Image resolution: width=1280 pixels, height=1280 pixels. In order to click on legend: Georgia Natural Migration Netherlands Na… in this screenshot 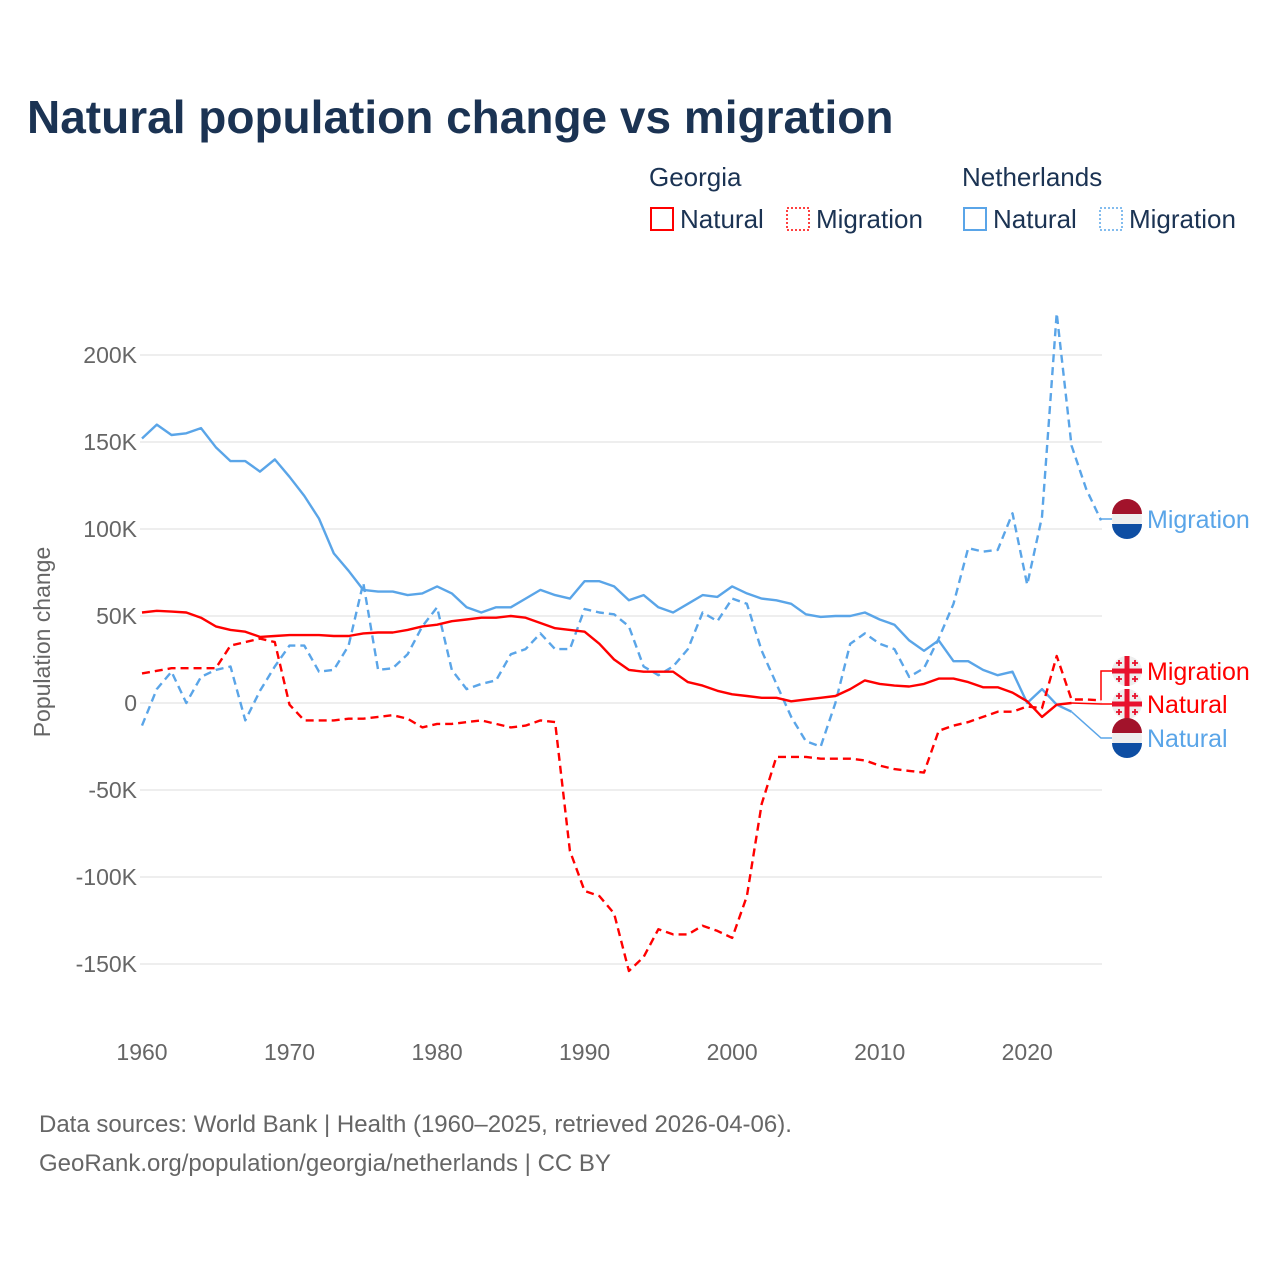, I will do `click(942, 198)`.